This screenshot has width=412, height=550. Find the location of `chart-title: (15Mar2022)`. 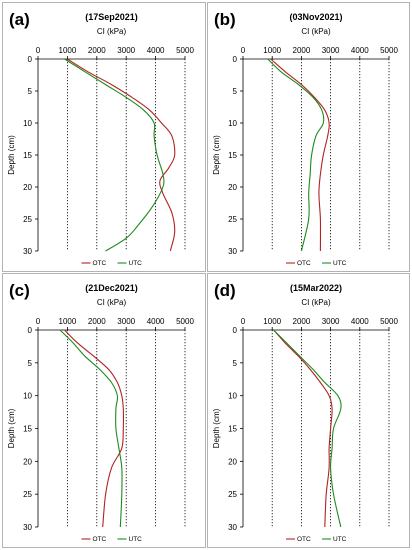

chart-title: (15Mar2022) is located at coordinates (316, 288).